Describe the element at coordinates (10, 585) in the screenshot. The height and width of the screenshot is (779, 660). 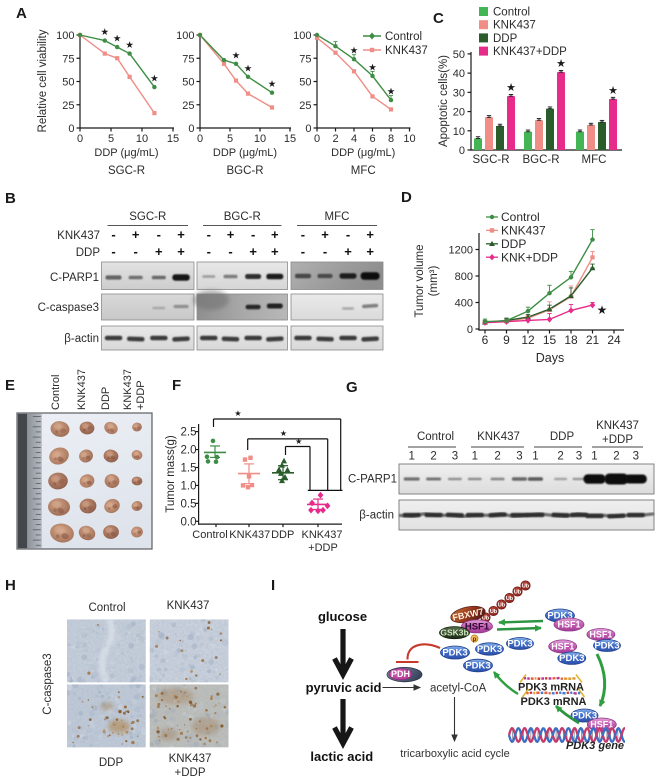
I see `svg-text: H` at that location.